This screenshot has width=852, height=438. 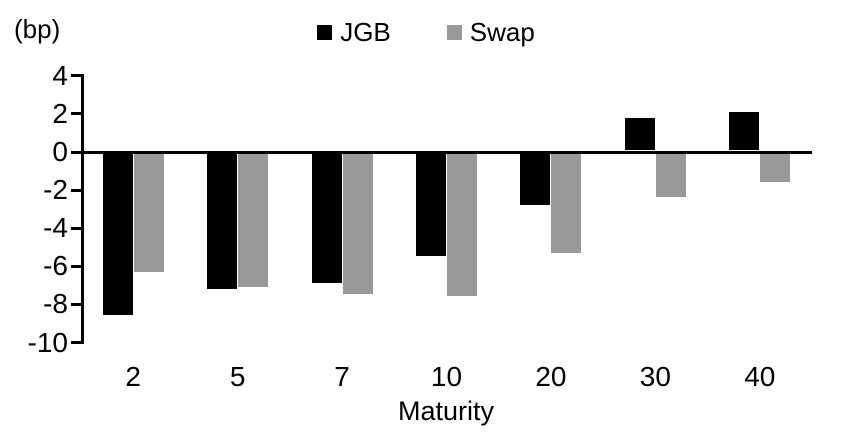 I want to click on y-tick-label: -10, so click(x=47, y=342).